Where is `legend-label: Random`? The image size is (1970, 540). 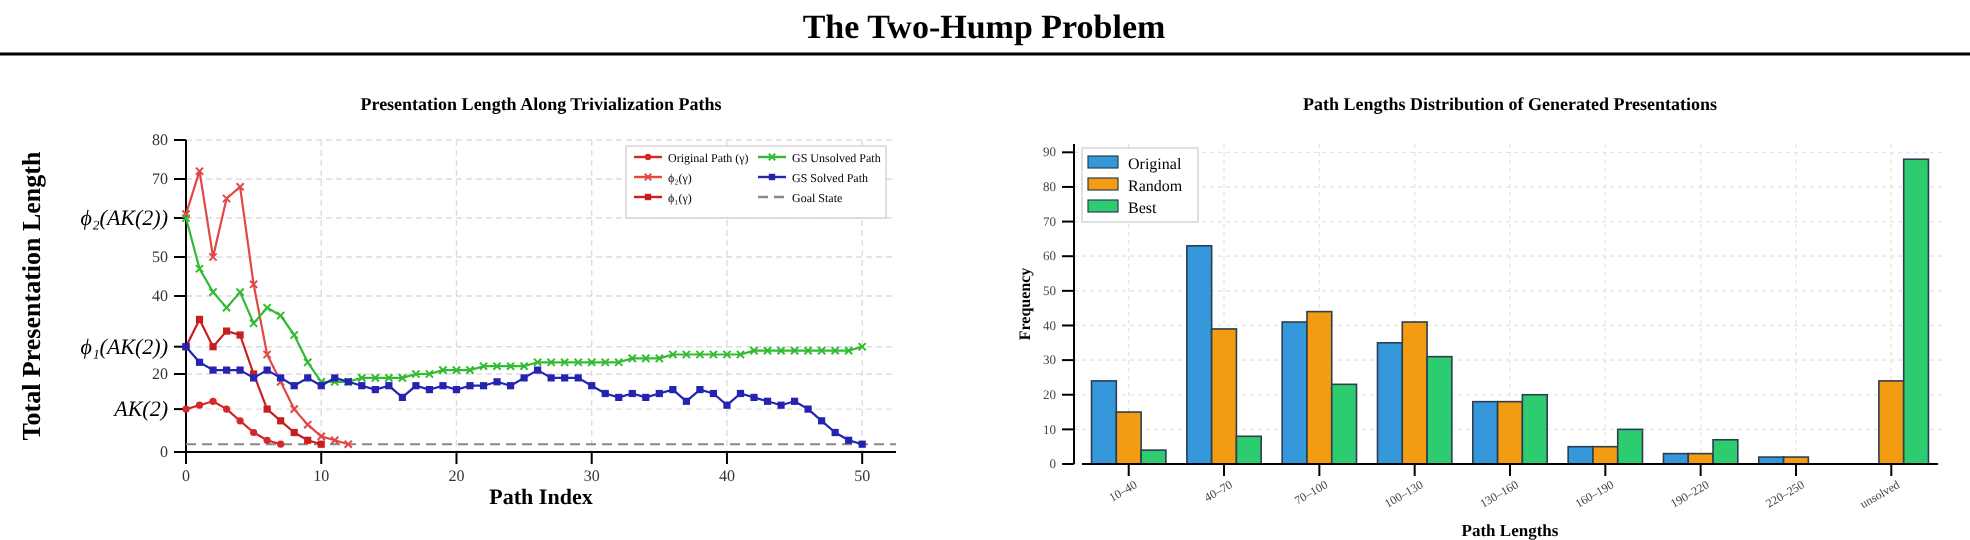 legend-label: Random is located at coordinates (1156, 186).